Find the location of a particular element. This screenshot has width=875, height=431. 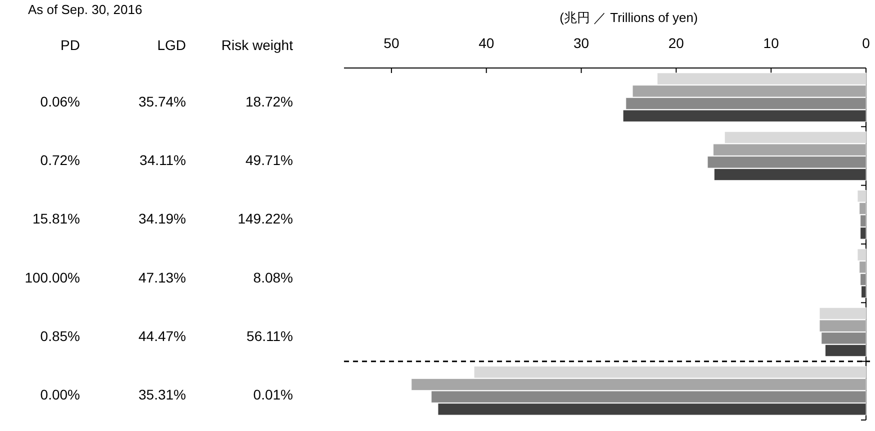

x-tick-label: 40 is located at coordinates (486, 43).